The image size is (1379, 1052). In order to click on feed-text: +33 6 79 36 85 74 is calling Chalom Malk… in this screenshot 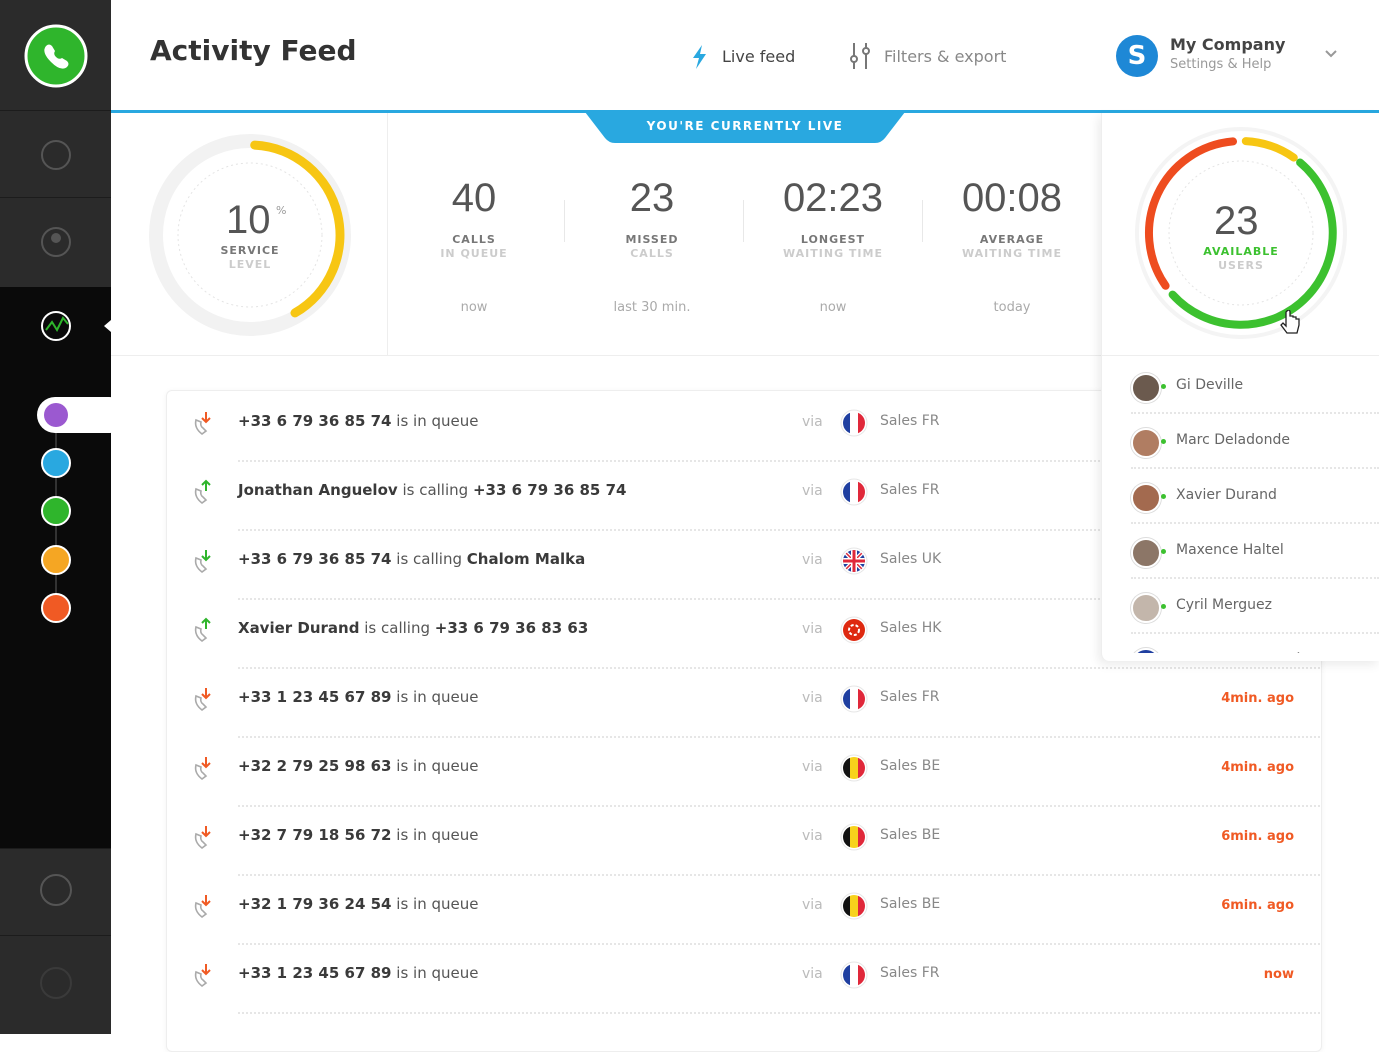, I will do `click(411, 559)`.